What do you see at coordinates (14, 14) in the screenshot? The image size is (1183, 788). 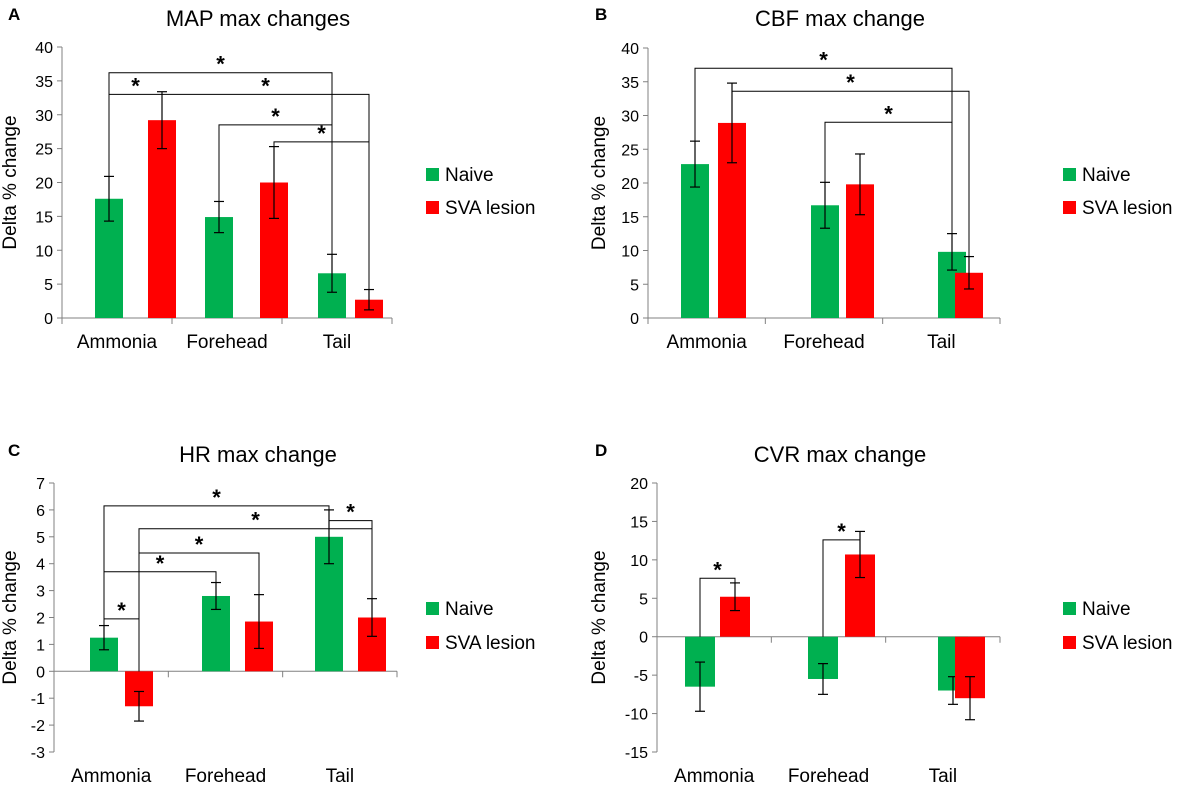 I see `panel-label: A` at bounding box center [14, 14].